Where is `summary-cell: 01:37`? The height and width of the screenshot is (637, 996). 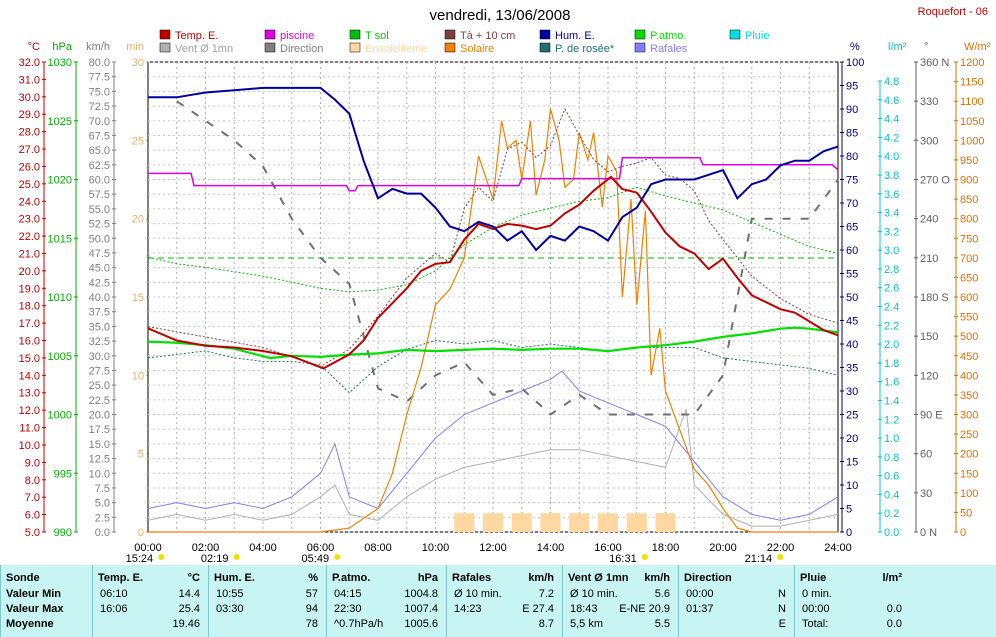 summary-cell: 01:37 is located at coordinates (700, 609).